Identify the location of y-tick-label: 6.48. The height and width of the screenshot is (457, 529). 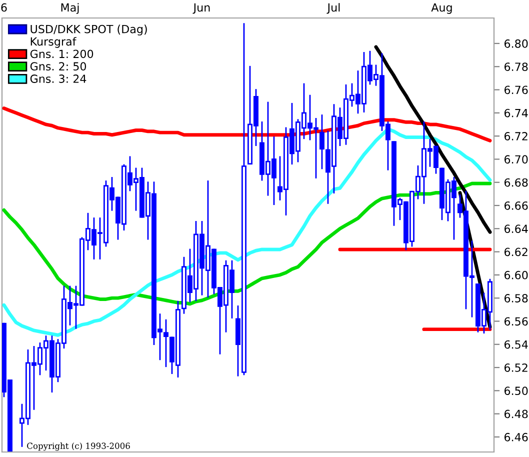
(516, 414).